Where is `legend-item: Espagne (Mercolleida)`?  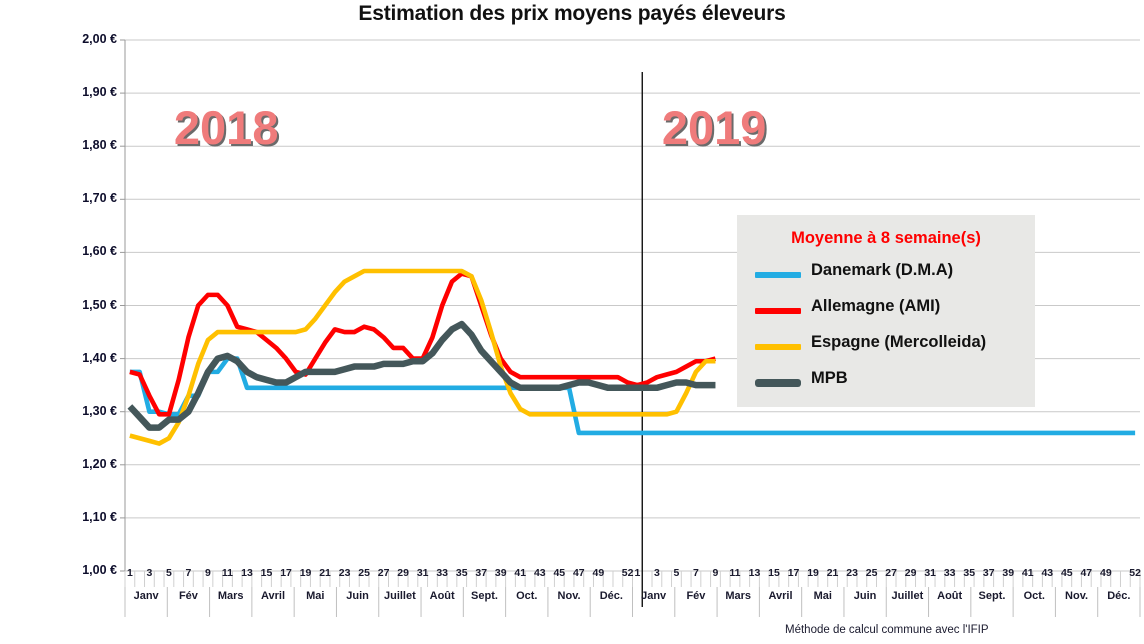
legend-item: Espagne (Mercolleida) is located at coordinates (895, 348).